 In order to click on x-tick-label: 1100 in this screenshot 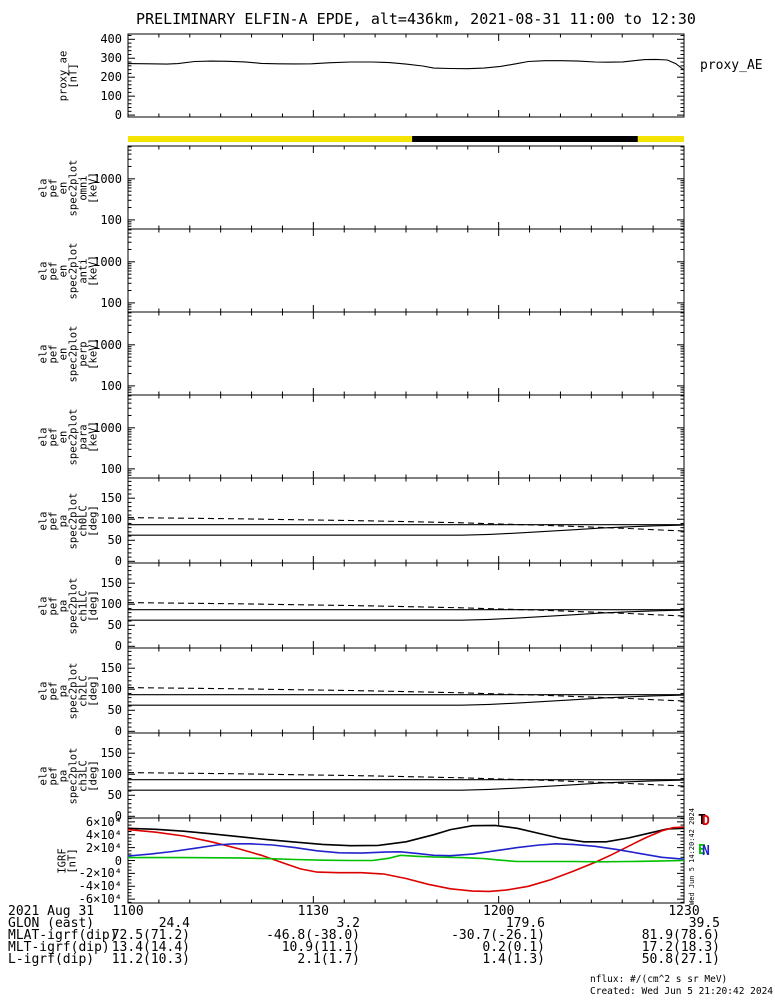, I will do `click(128, 911)`.